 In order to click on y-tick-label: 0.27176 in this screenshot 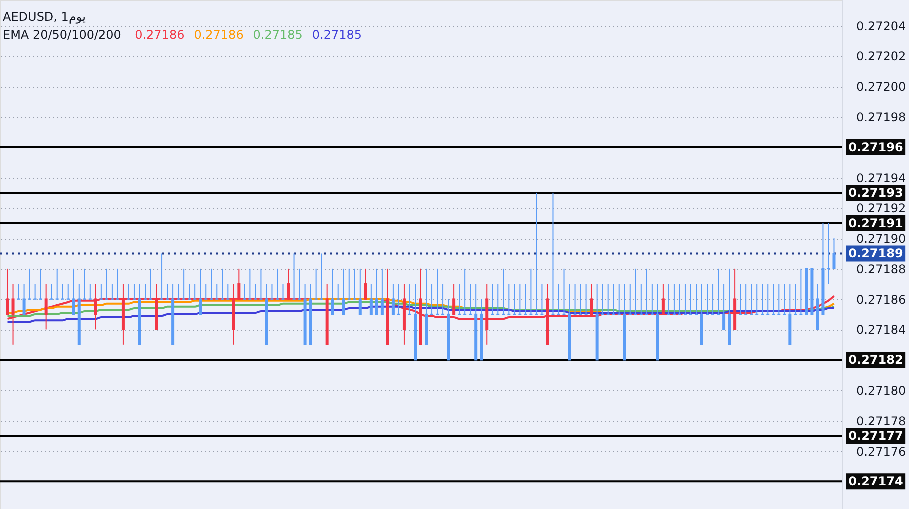, I will do `click(881, 451)`.